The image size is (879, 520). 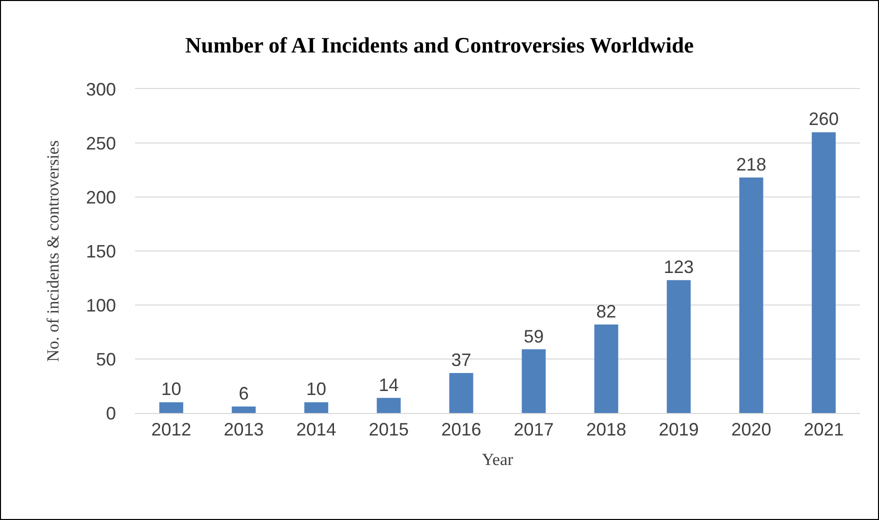 I want to click on x-tick-label: 2017, so click(x=534, y=430).